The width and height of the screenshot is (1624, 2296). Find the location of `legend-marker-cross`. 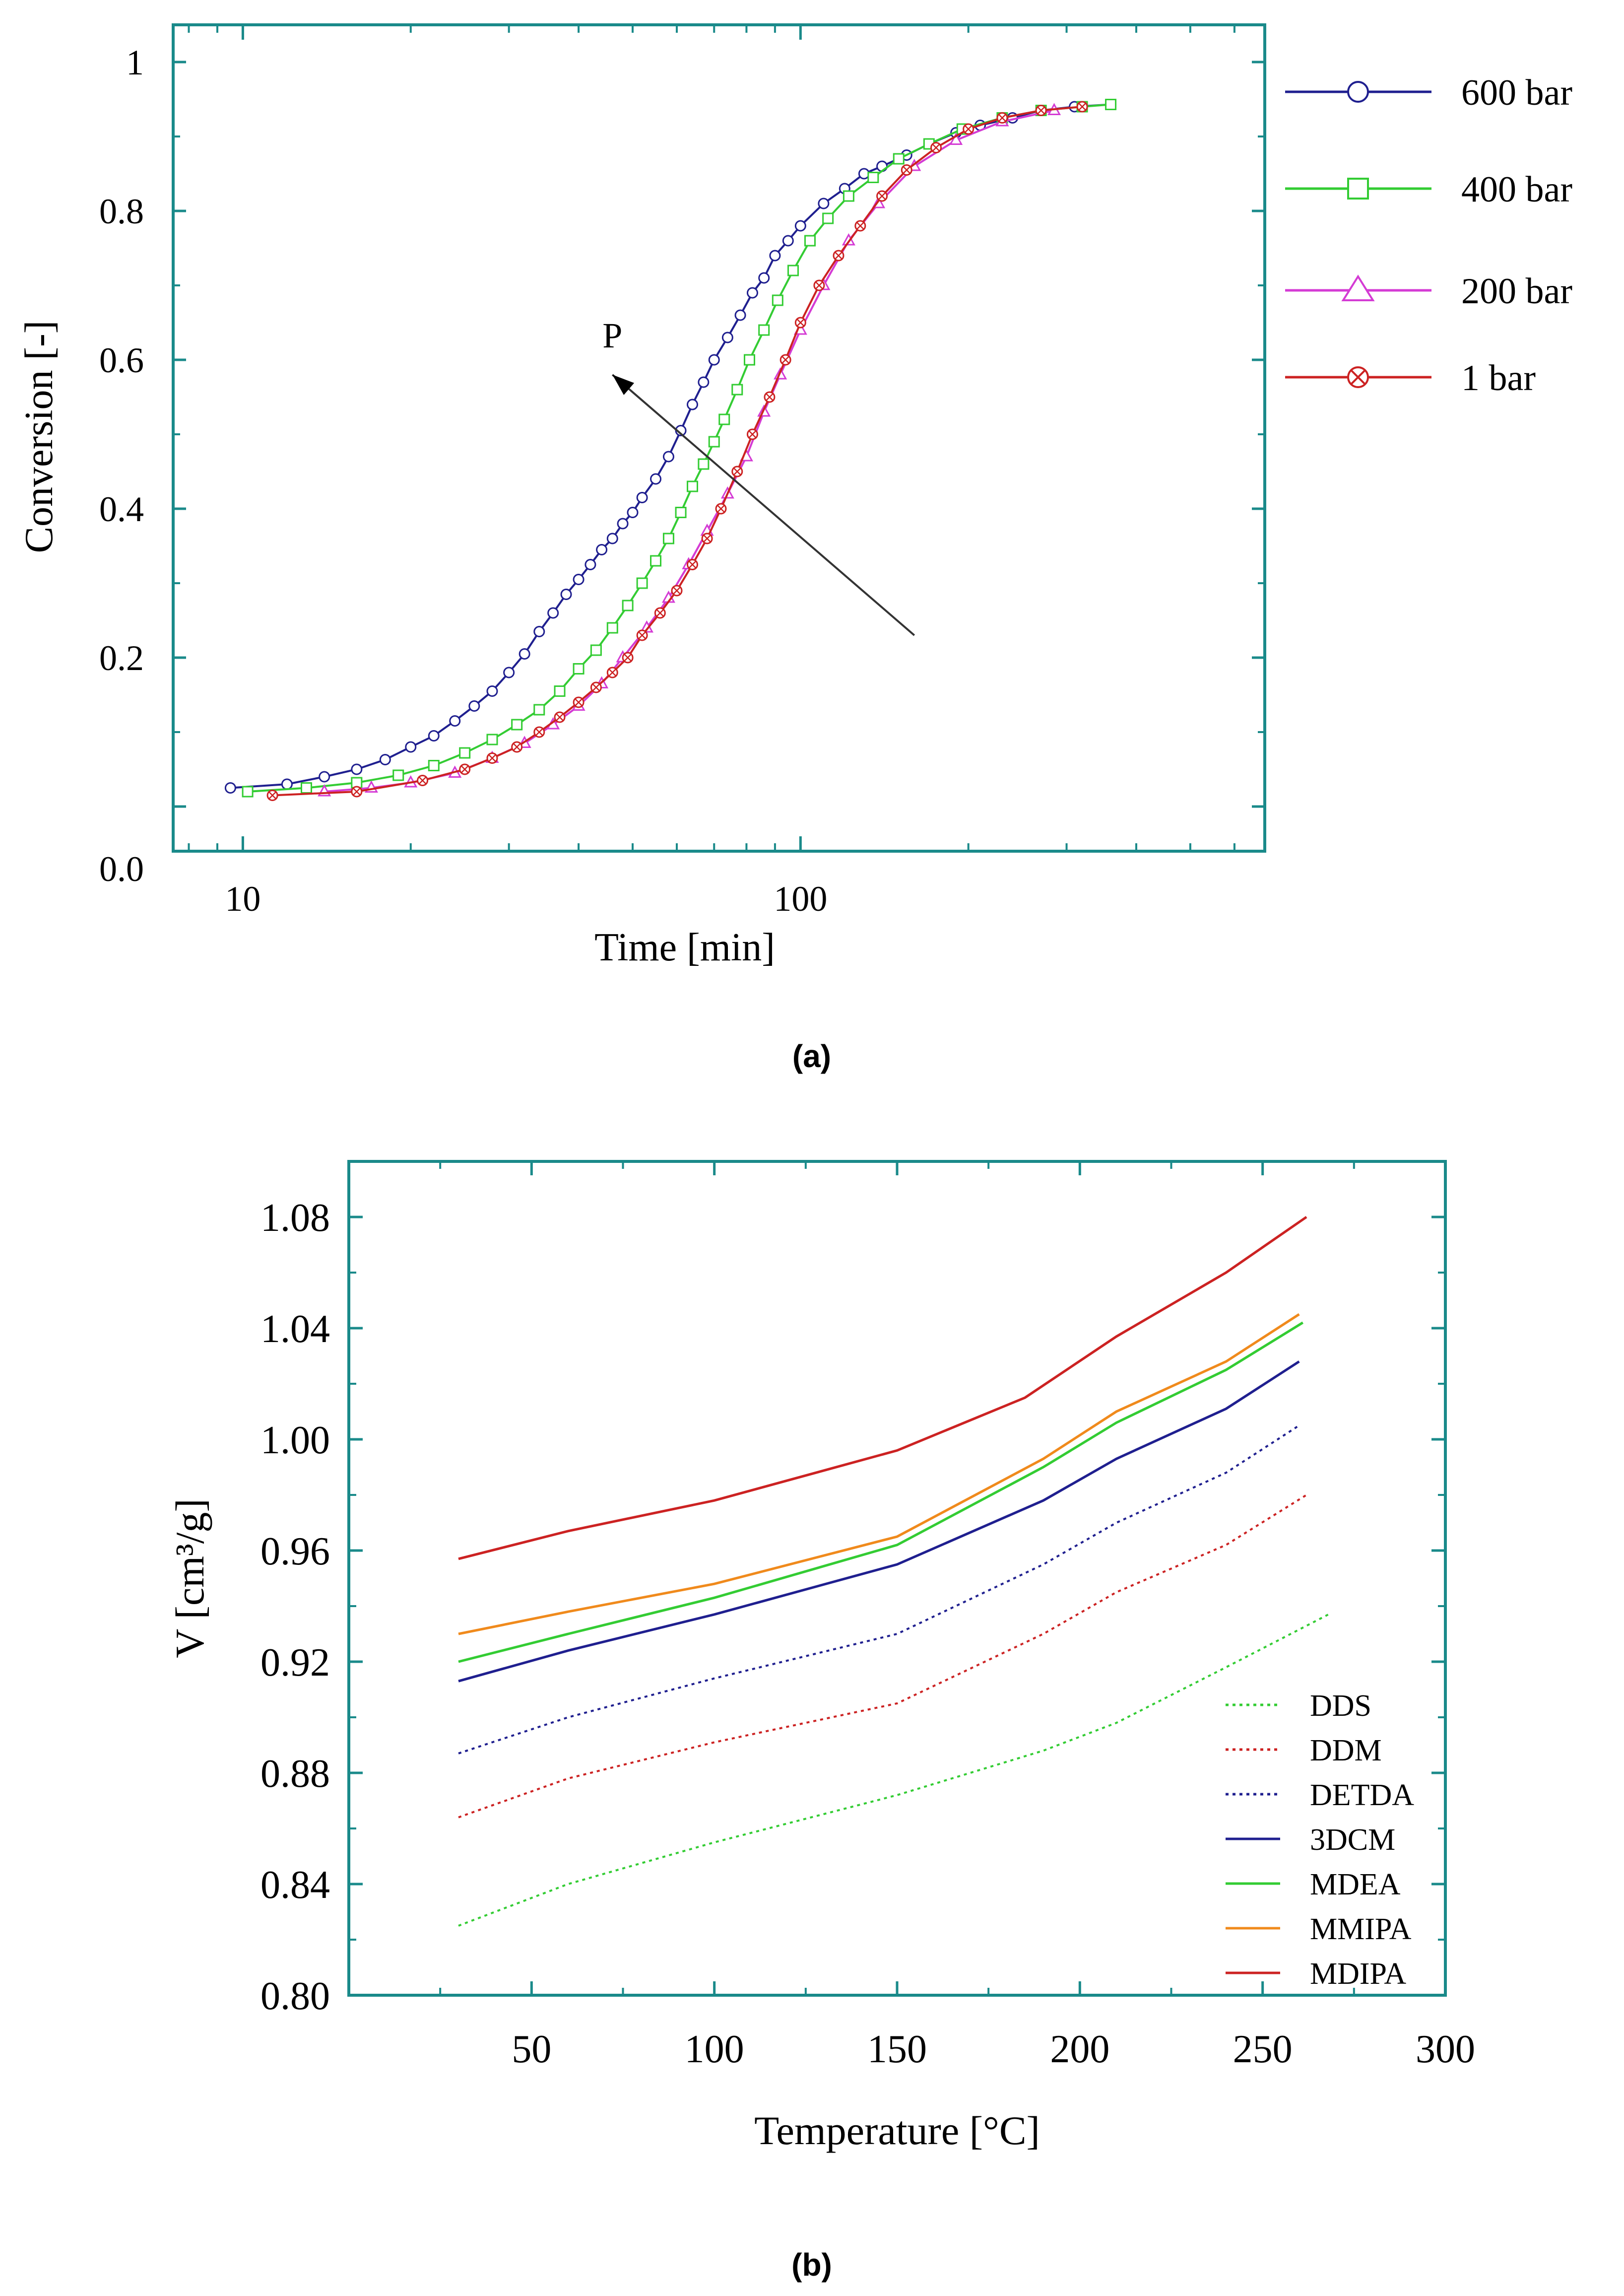

legend-marker-cross is located at coordinates (1358, 377).